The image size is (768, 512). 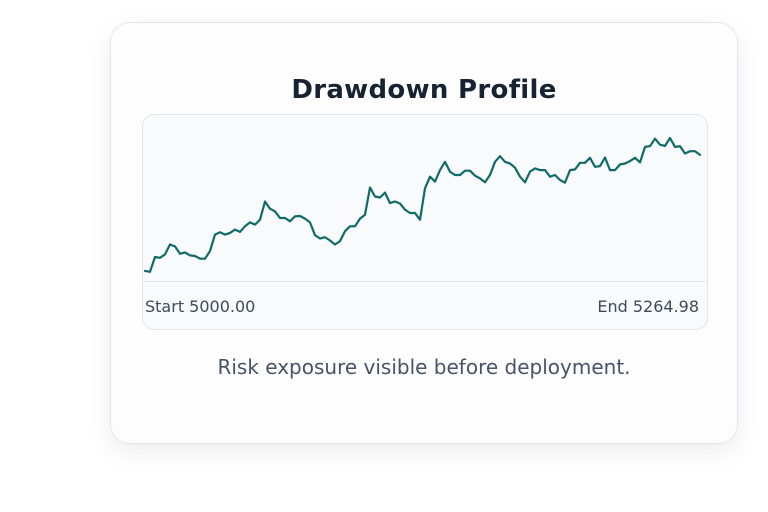 I want to click on end-value-label: End 5264.98, so click(x=648, y=306).